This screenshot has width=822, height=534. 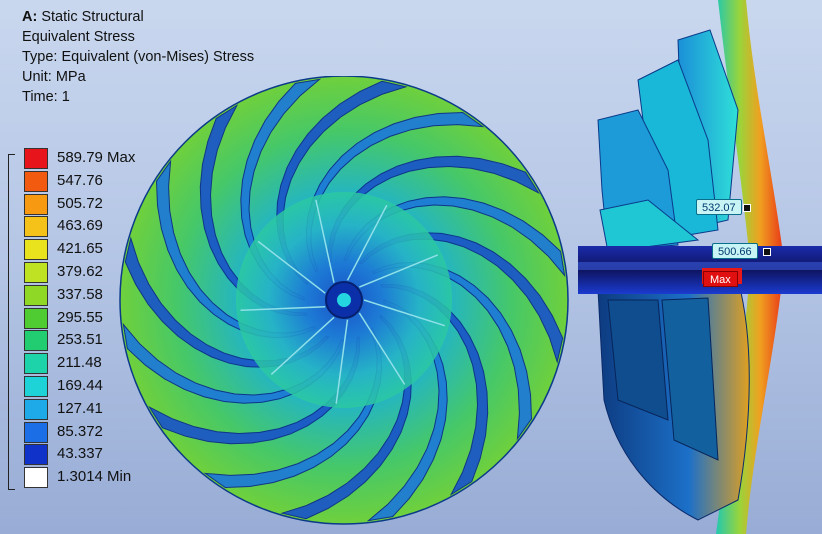 What do you see at coordinates (96, 157) in the screenshot?
I see `legend-label: 589.79 Max` at bounding box center [96, 157].